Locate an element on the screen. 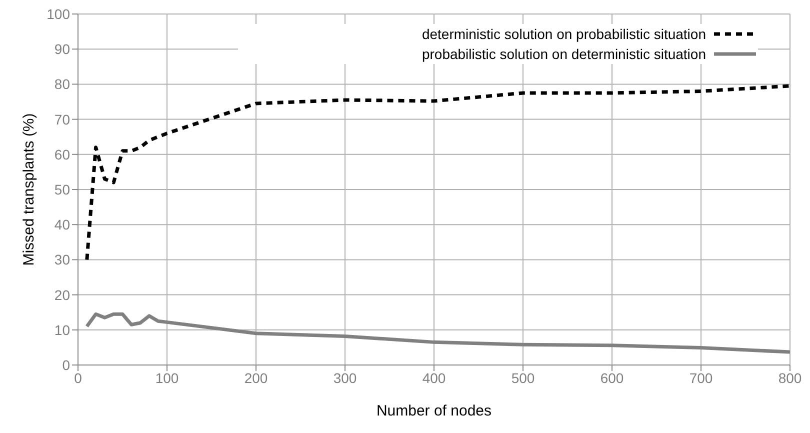 The image size is (810, 433). legend-label: probabilistic solution on deterministic situation is located at coordinates (564, 54).